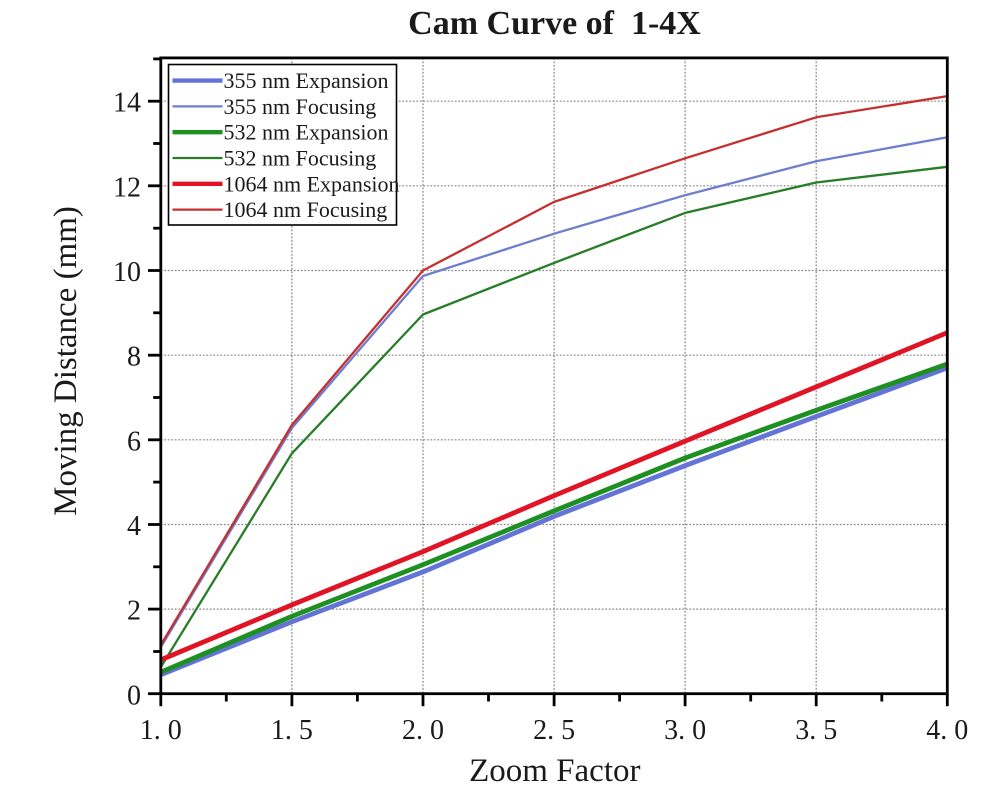  Describe the element at coordinates (685, 730) in the screenshot. I see `svg-text: 3. 0` at that location.